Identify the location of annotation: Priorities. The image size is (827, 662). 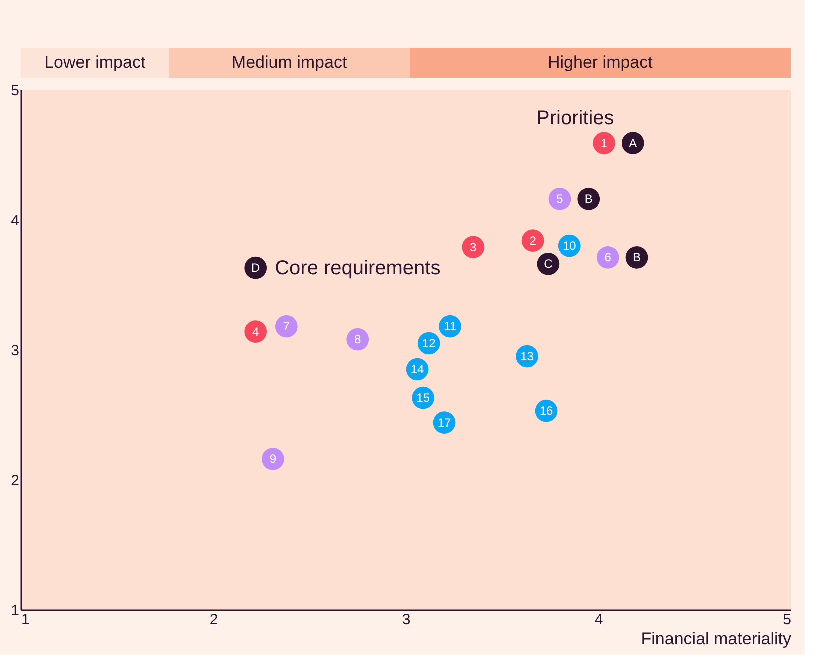
(575, 119).